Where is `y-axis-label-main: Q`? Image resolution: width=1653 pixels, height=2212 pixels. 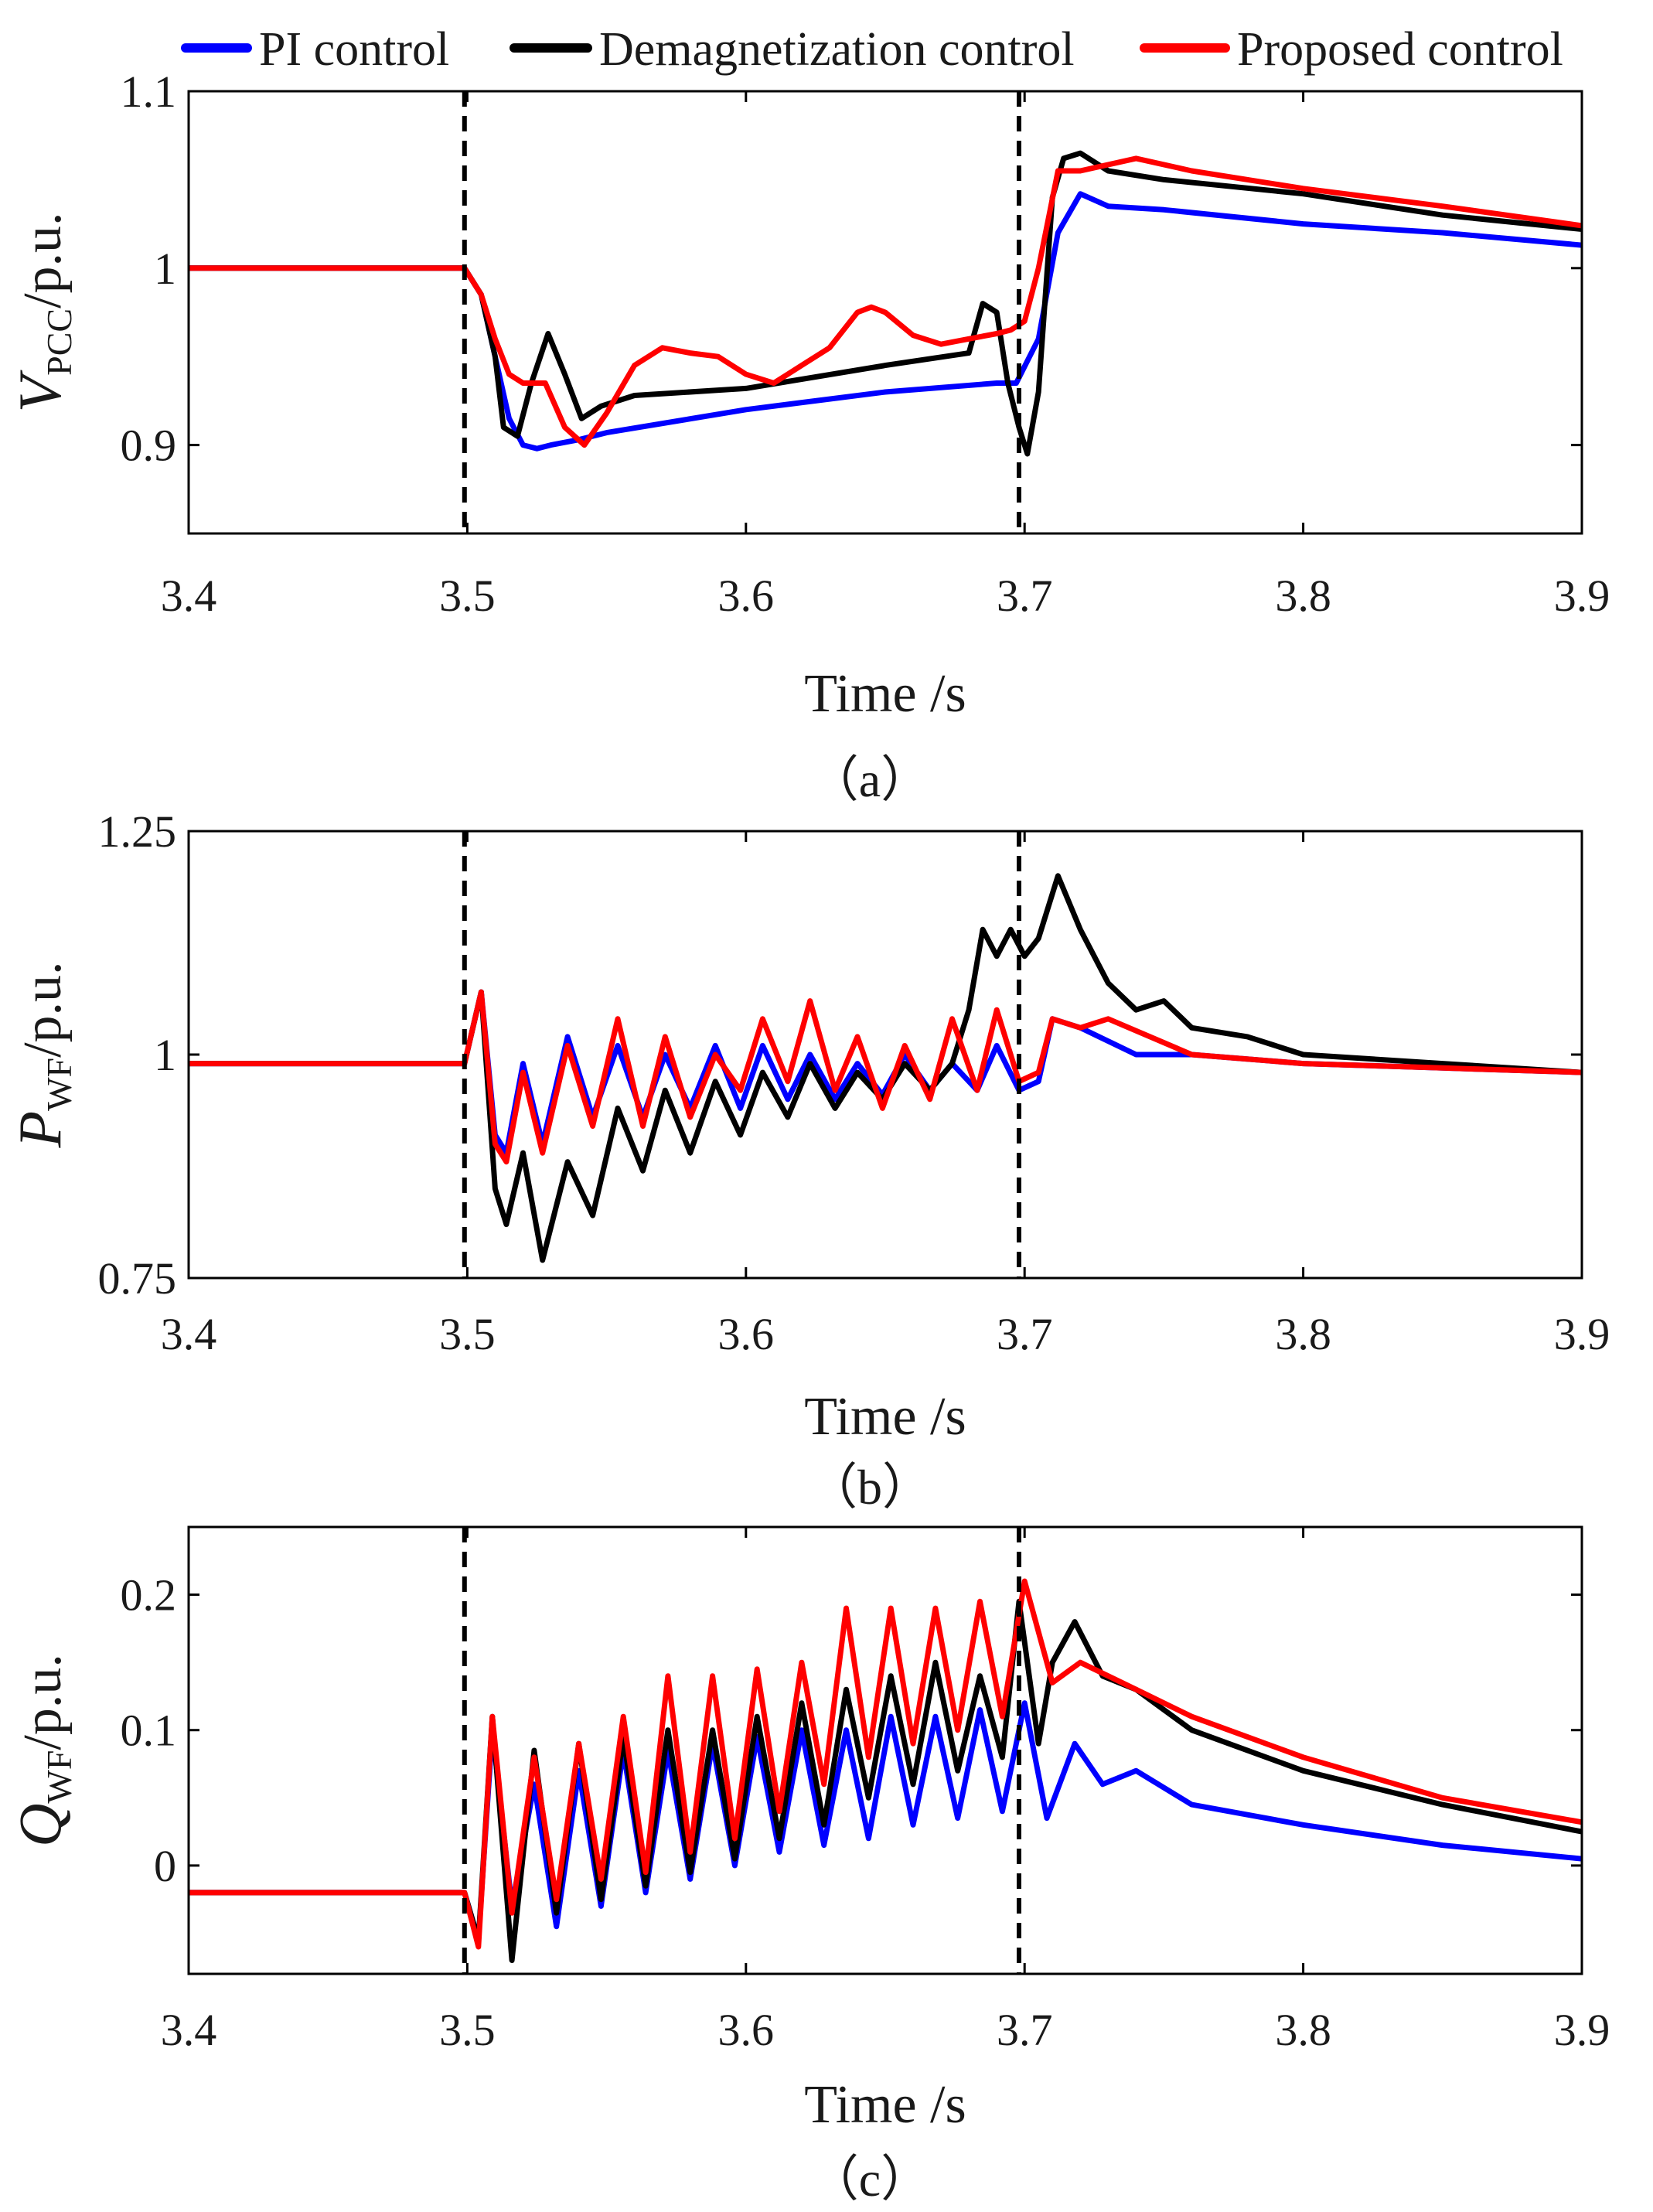
y-axis-label-main: Q is located at coordinates (39, 1825).